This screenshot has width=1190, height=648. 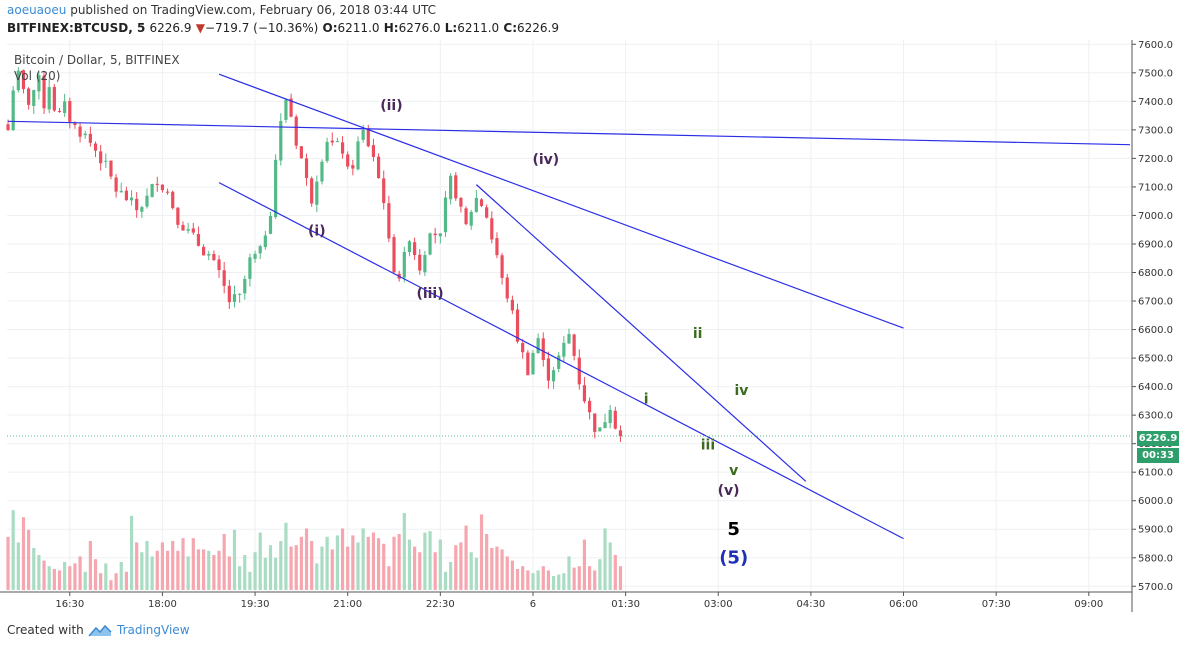 I want to click on change-arrow-icon: ▼, so click(x=200, y=28).